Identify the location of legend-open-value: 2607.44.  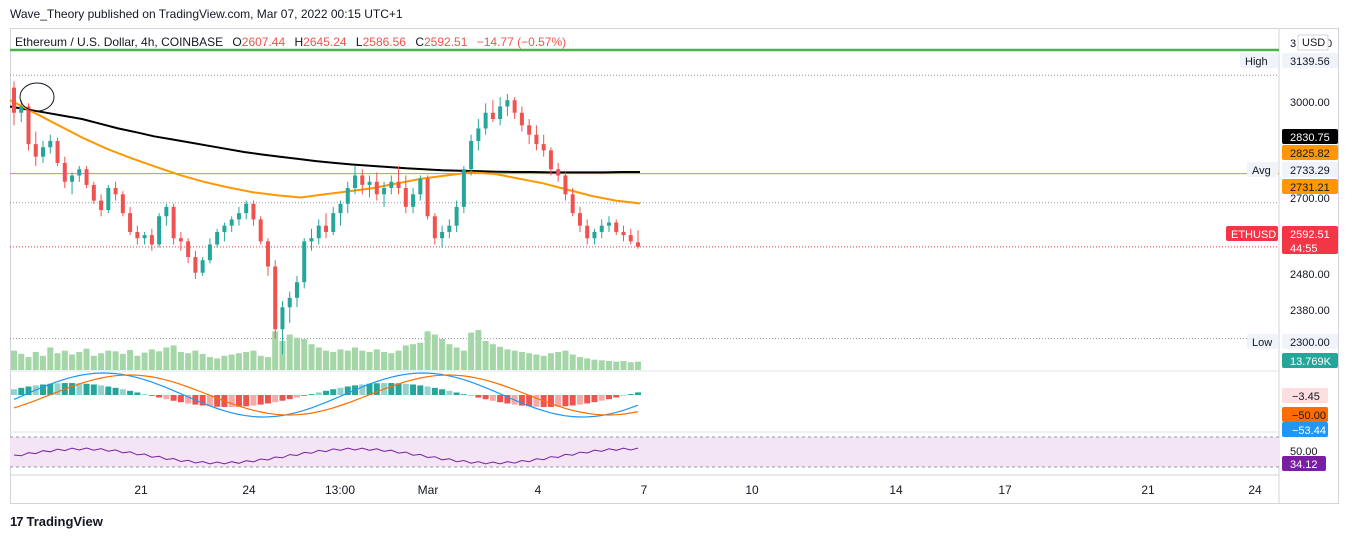
(263, 42).